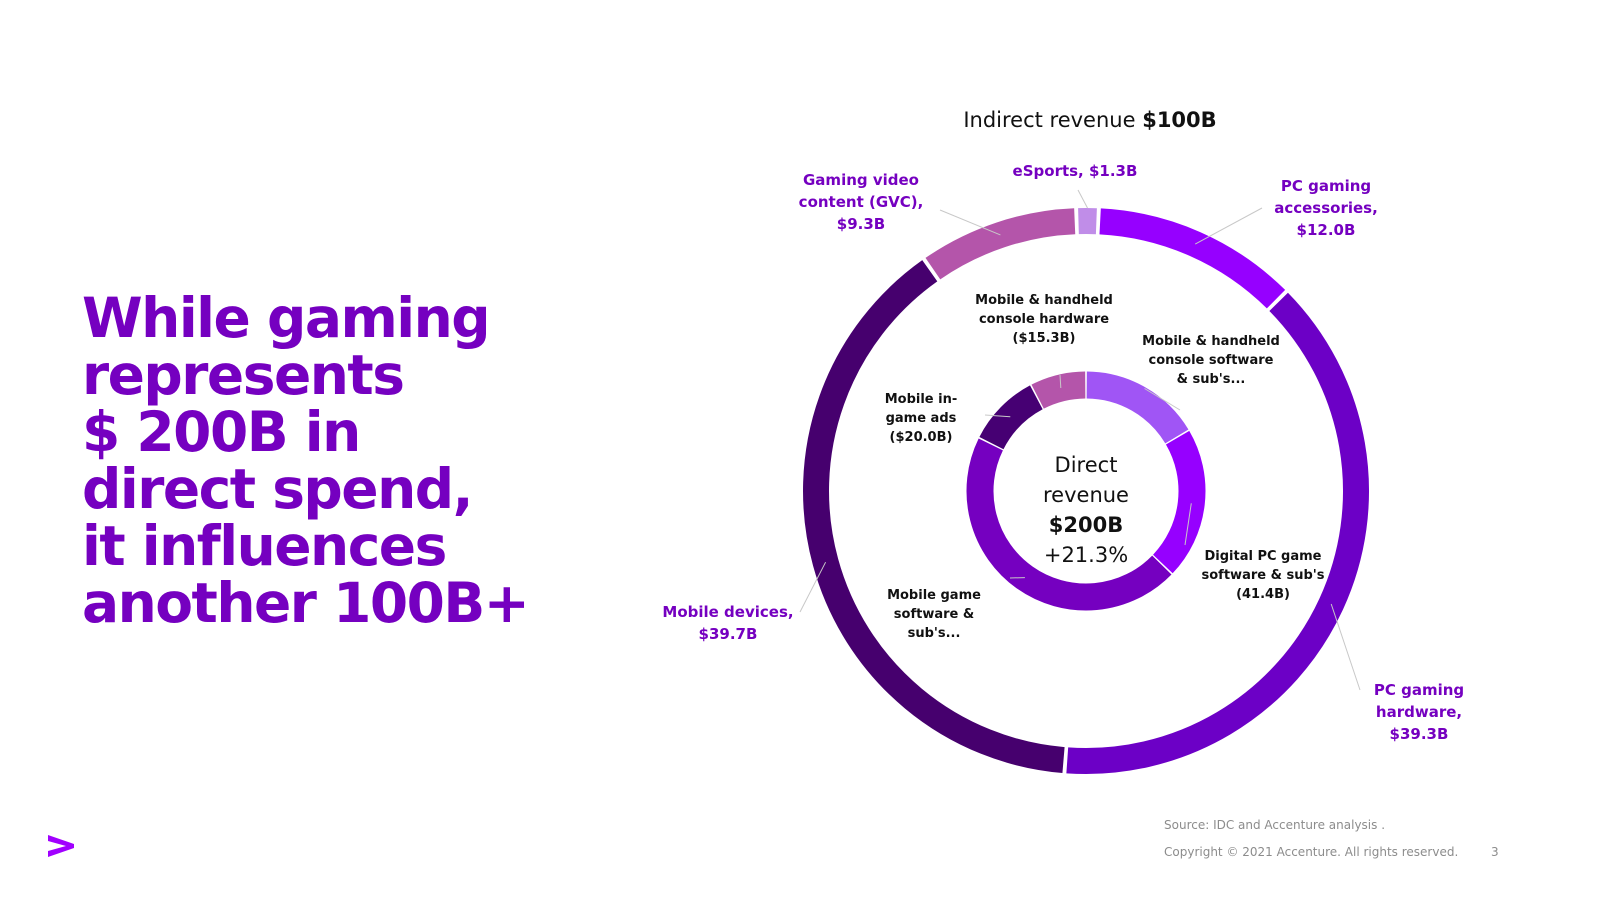 This screenshot has height=900, width=1600. What do you see at coordinates (1086, 510) in the screenshot?
I see `chart-center: Direct revenue $200B +21.3%` at bounding box center [1086, 510].